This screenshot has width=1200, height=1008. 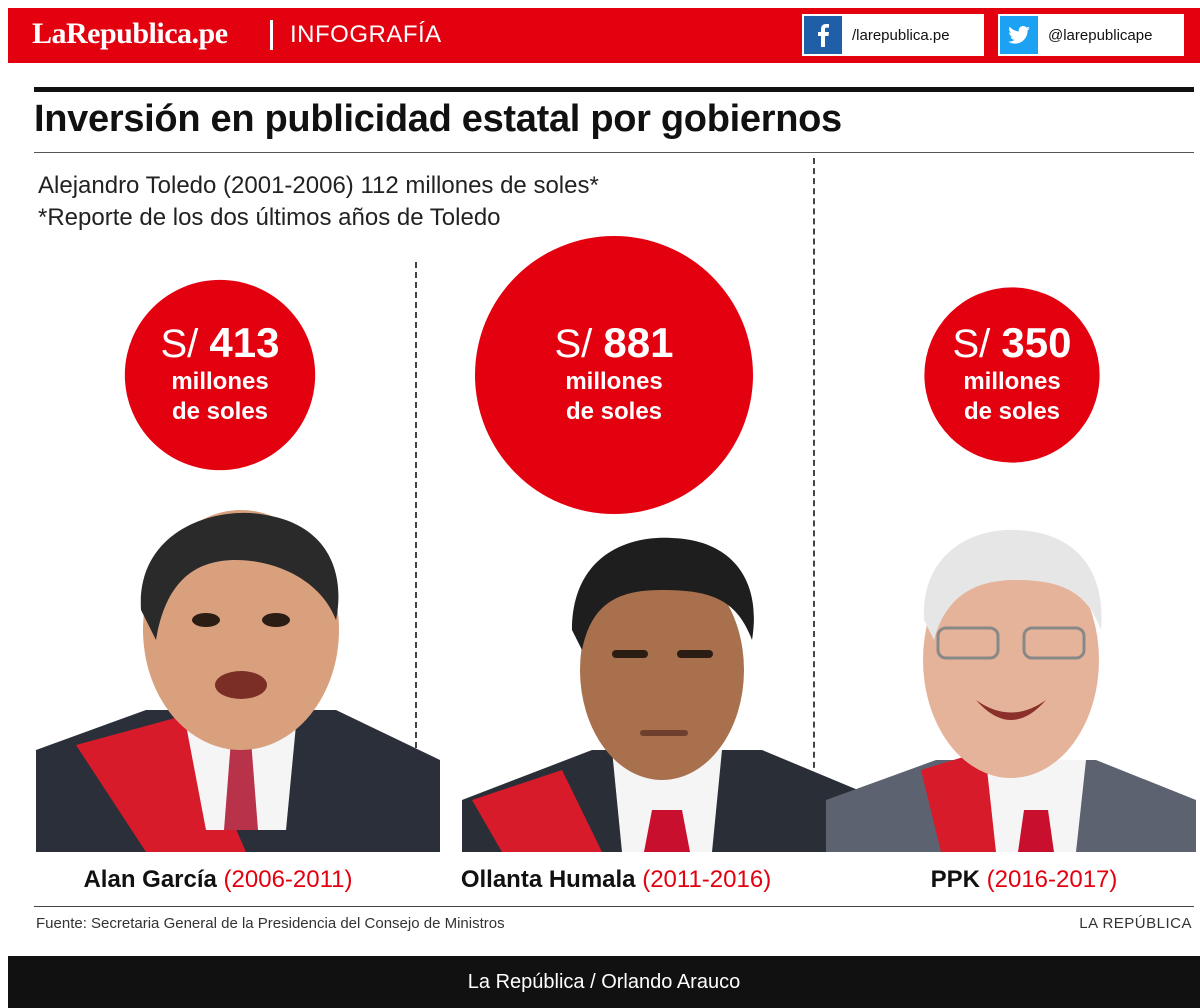 What do you see at coordinates (614, 906) in the screenshot?
I see `source-rule` at bounding box center [614, 906].